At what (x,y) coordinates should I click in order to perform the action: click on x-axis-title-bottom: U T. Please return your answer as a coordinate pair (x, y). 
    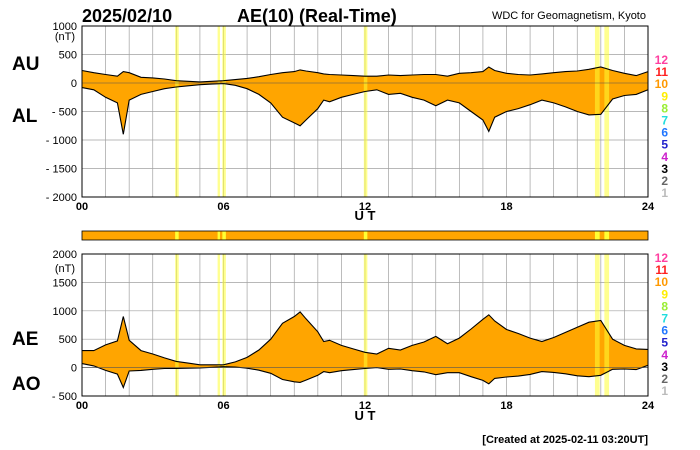
    Looking at the image, I should click on (365, 415).